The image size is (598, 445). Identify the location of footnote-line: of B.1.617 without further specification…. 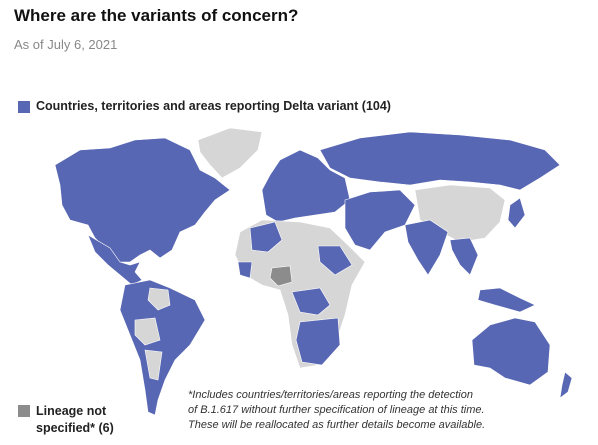
(336, 410).